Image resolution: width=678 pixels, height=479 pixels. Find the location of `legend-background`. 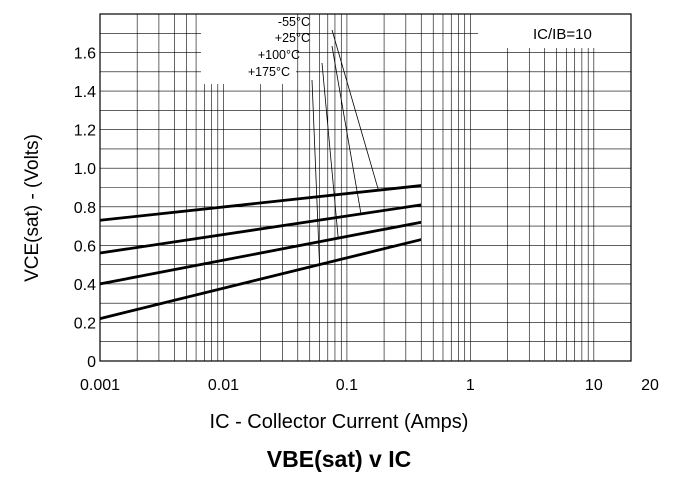

legend-background is located at coordinates (248, 49).